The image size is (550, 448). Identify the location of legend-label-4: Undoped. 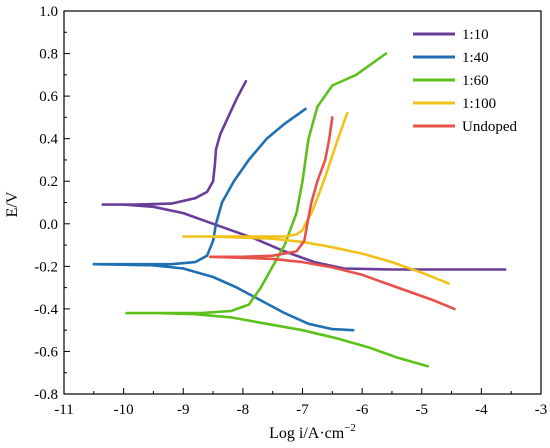
(489, 127).